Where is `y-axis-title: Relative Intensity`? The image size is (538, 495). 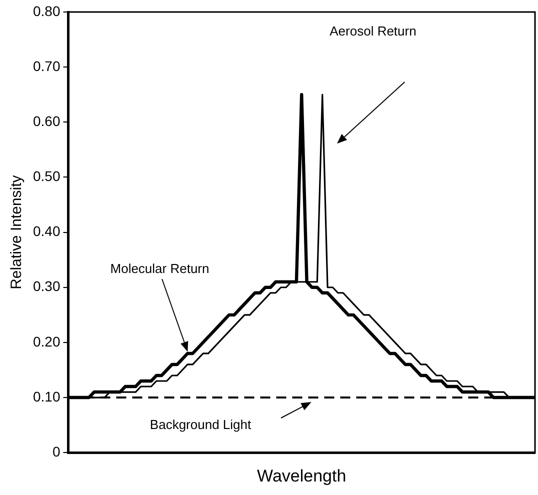
y-axis-title: Relative Intensity is located at coordinates (17, 232).